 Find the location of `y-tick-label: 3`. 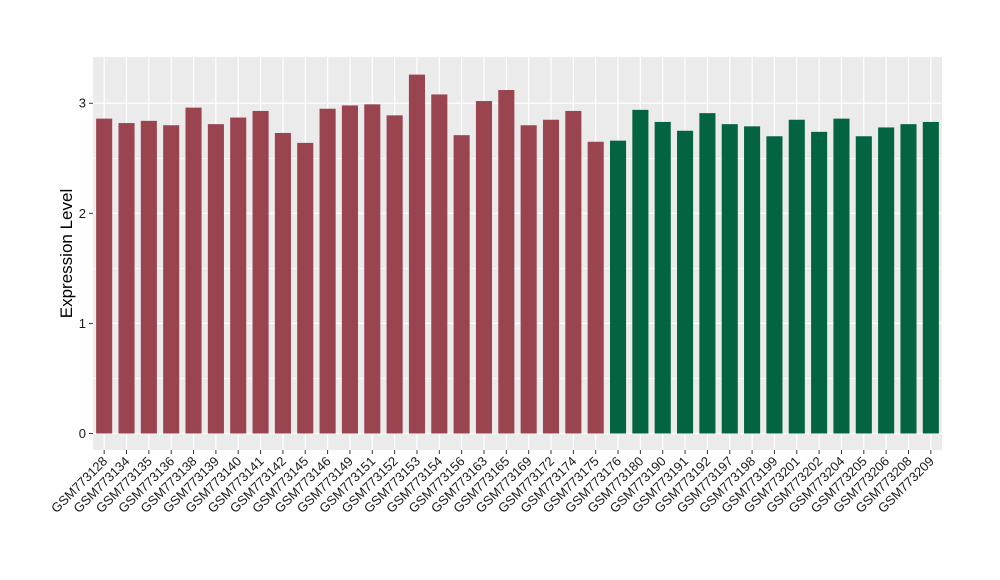

y-tick-label: 3 is located at coordinates (82, 103).